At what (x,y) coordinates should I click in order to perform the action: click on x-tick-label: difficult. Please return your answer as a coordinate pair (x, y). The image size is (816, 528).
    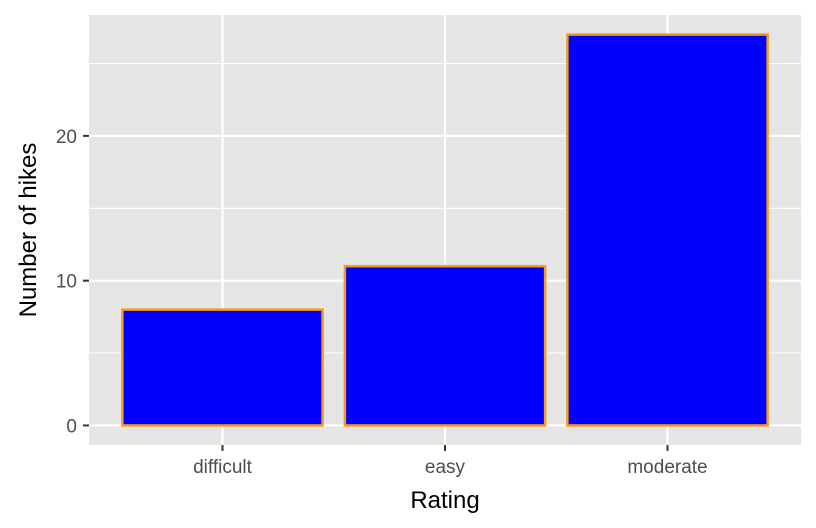
    Looking at the image, I should click on (223, 467).